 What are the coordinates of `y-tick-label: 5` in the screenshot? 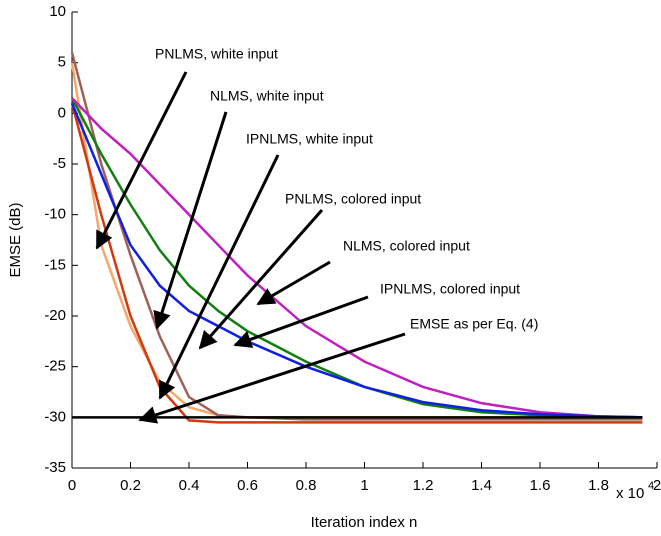 It's located at (62, 62).